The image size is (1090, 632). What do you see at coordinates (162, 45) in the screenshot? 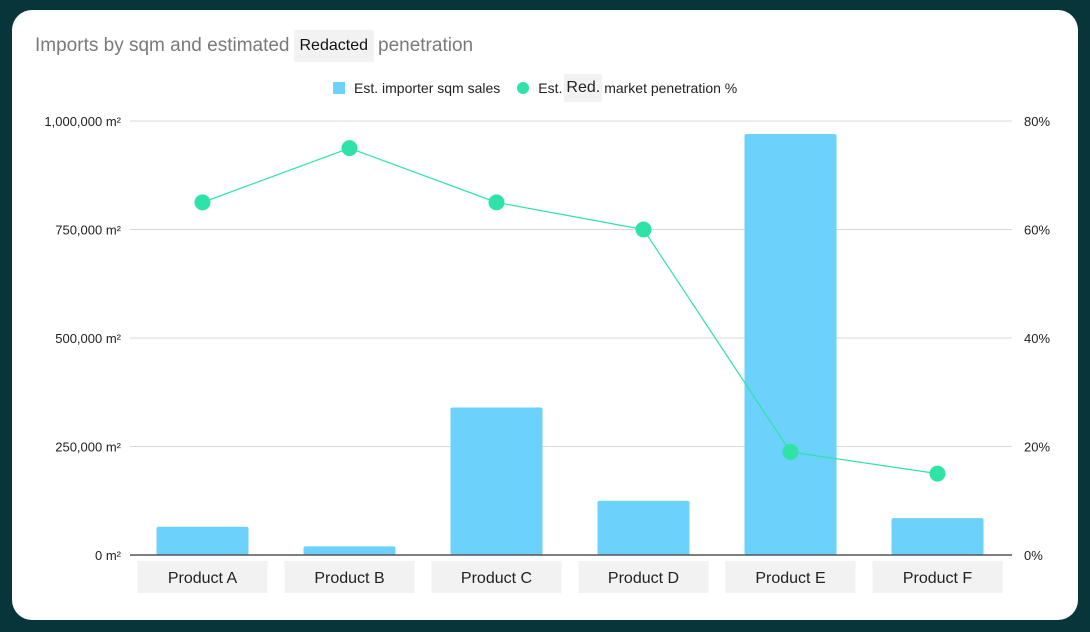
I see `title-text: Imports by sqm and estimated` at bounding box center [162, 45].